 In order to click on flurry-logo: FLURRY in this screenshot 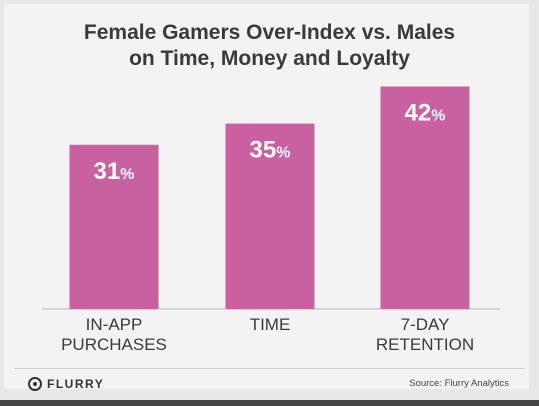, I will do `click(66, 384)`.